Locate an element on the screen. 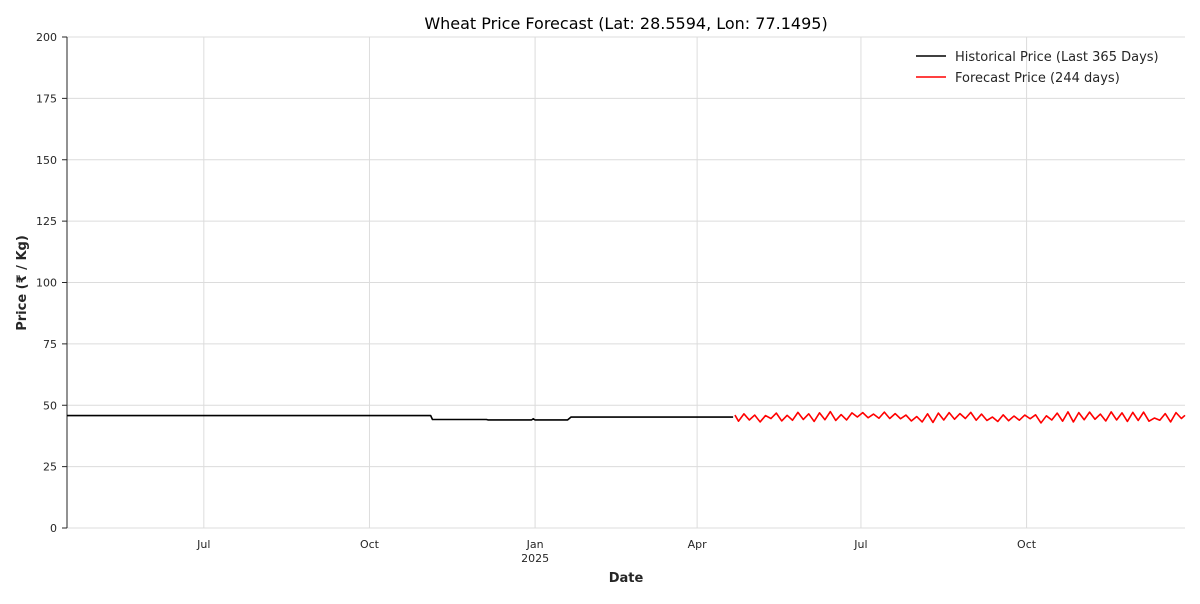 This screenshot has height=604, width=1200. y-tick-label: 175 is located at coordinates (46, 98).